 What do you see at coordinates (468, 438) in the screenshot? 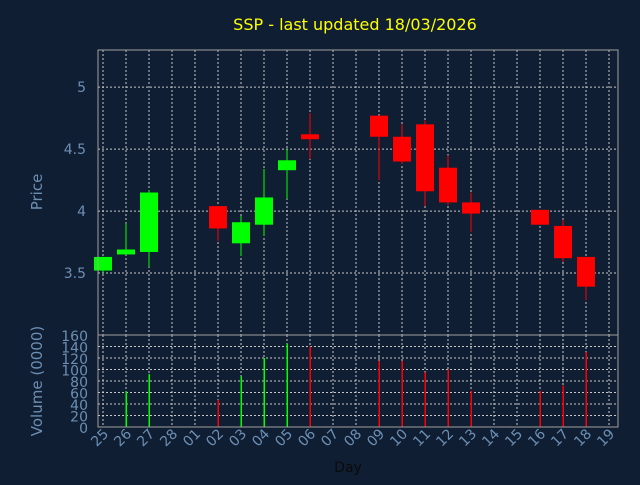
I see `day-tick-label: 13` at bounding box center [468, 438].